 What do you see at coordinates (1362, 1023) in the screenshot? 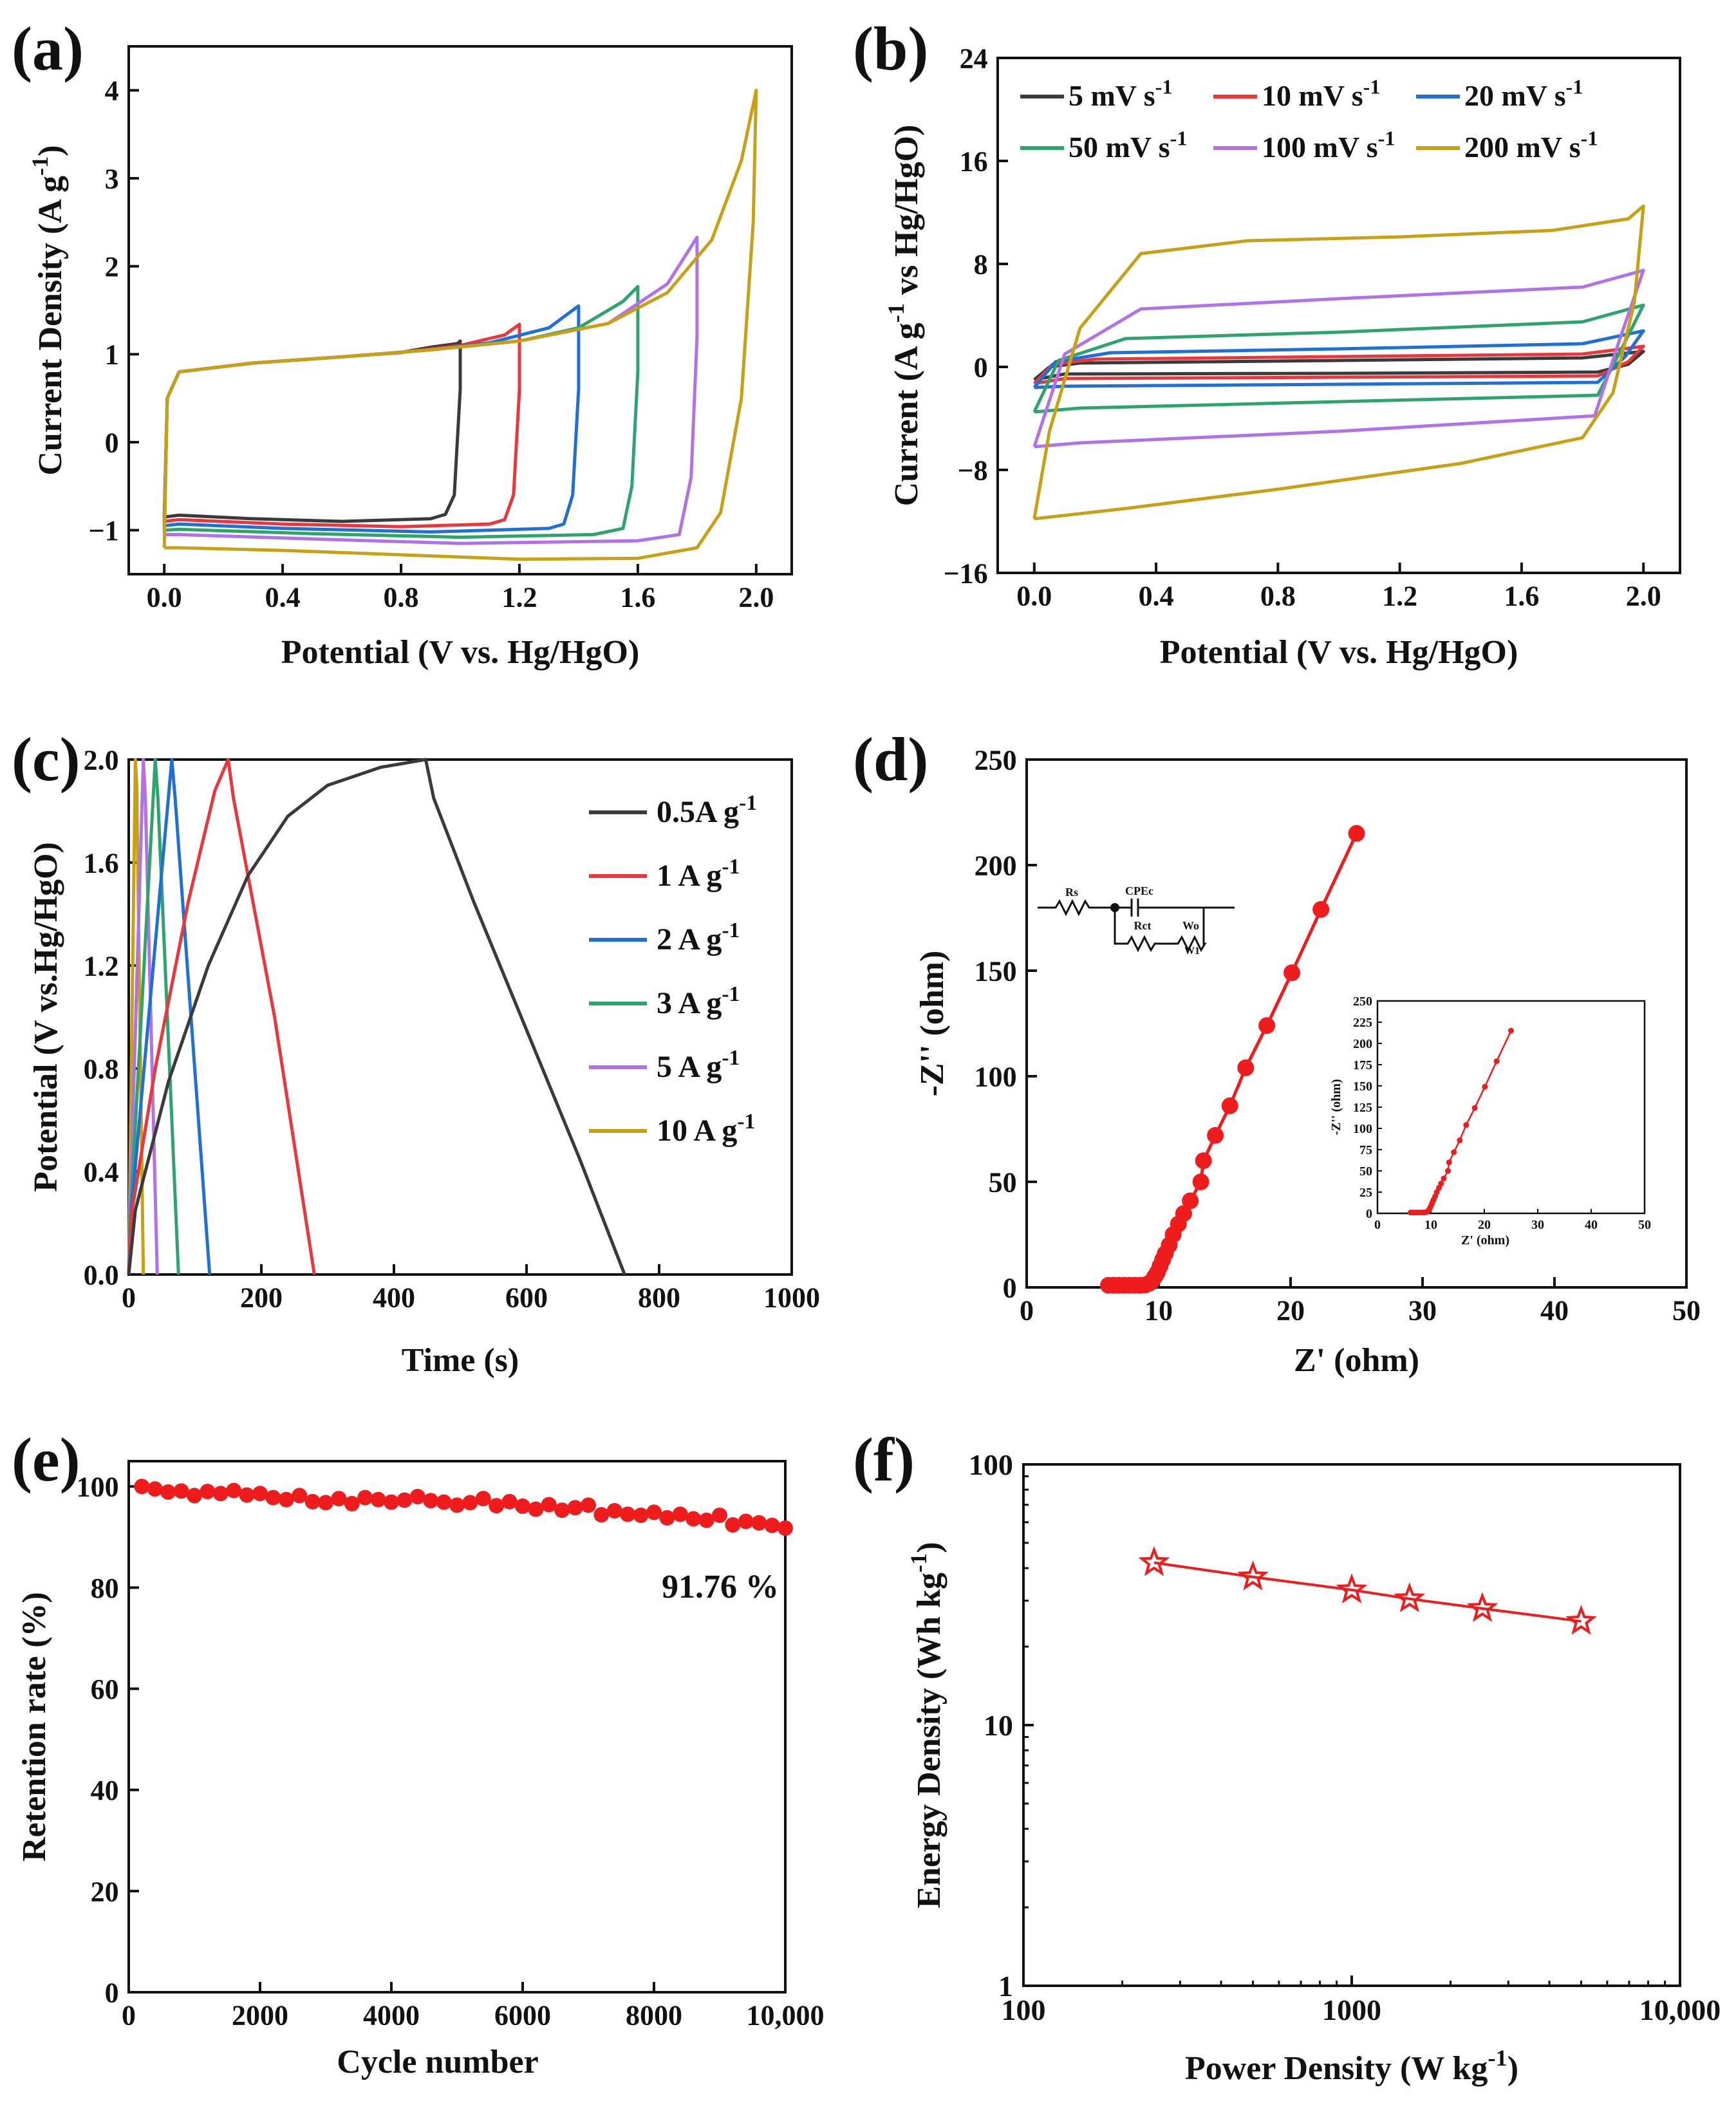
I see `inset-y-tick-label: 225` at bounding box center [1362, 1023].